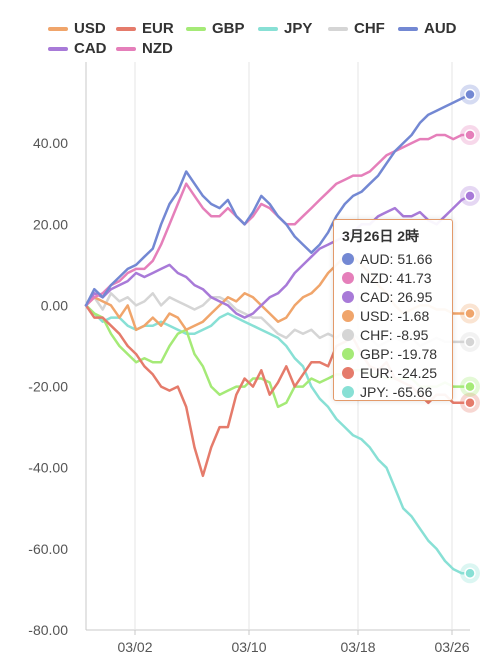 The height and width of the screenshot is (669, 500). I want to click on tooltip-row: AUD: 51.66, so click(393, 258).